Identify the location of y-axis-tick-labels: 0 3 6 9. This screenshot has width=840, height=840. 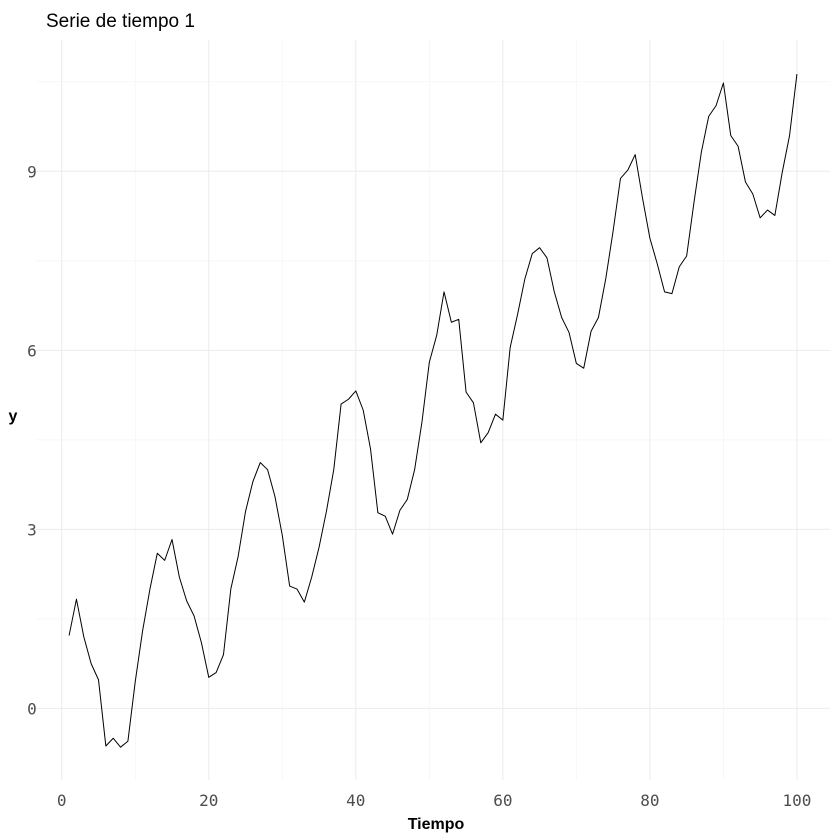
(32, 440).